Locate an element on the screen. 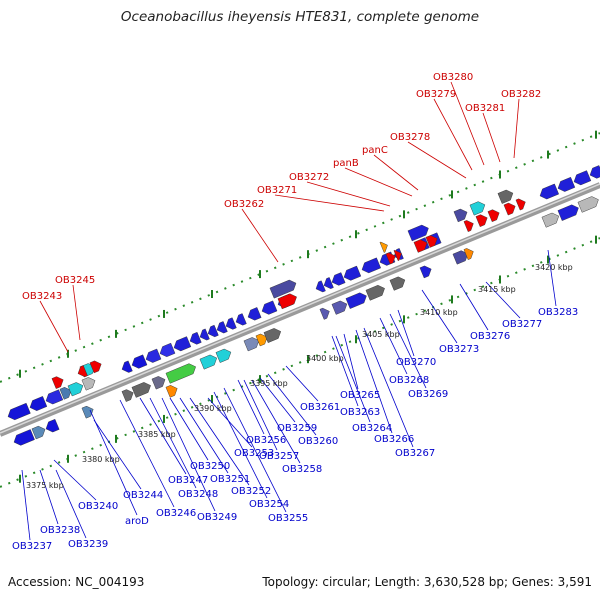 Image resolution: width=600 pixels, height=600 pixels. reverse-gene-label: OB3263 is located at coordinates (360, 412).